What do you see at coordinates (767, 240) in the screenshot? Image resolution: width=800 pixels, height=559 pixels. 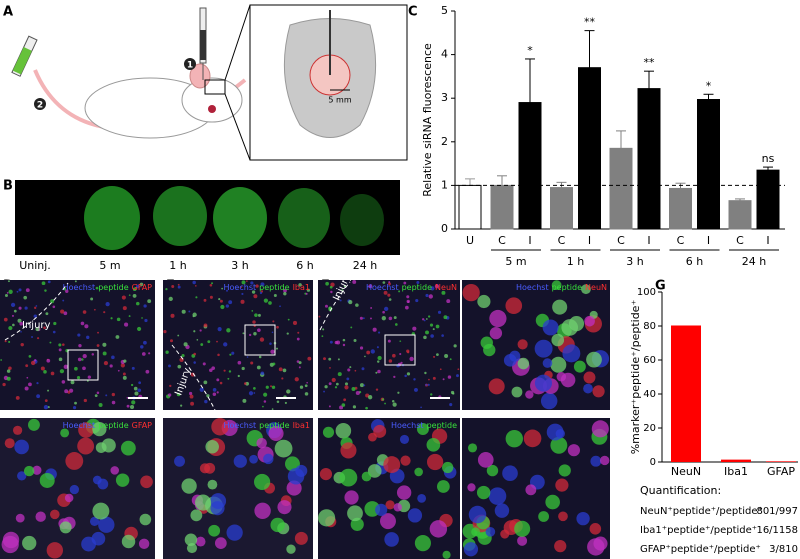 I see `bar-label: I` at bounding box center [767, 240].